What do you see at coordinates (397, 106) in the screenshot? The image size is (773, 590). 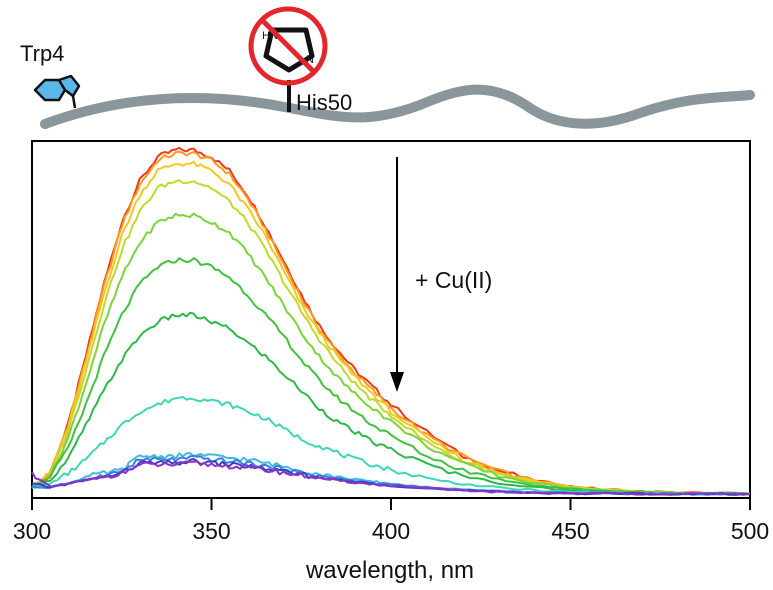 I see `protein-backbone` at bounding box center [397, 106].